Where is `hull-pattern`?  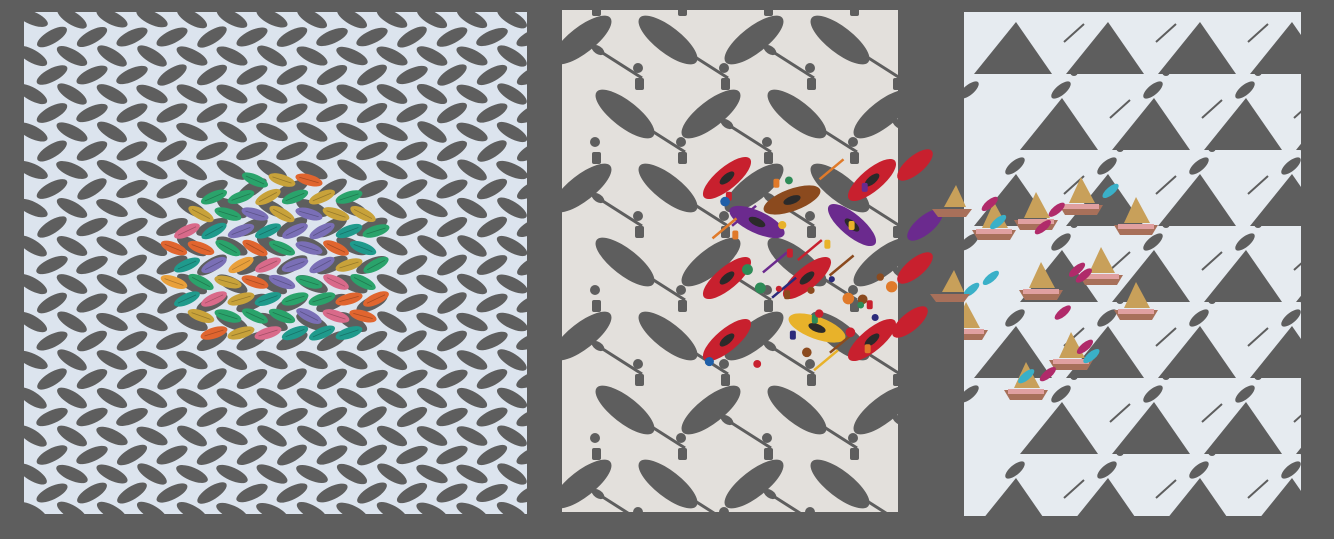
hull-pattern is located at coordinates (974, 331).